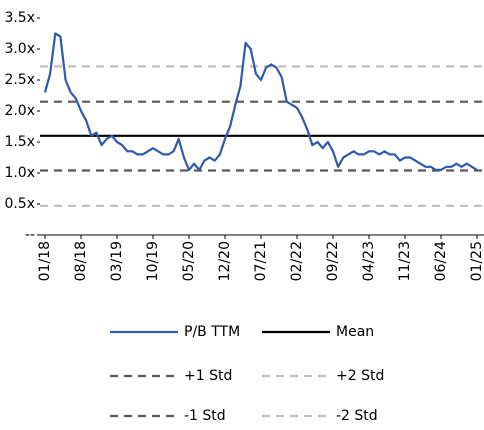  What do you see at coordinates (117, 261) in the screenshot?
I see `x-tick-label: 03/19` at bounding box center [117, 261].